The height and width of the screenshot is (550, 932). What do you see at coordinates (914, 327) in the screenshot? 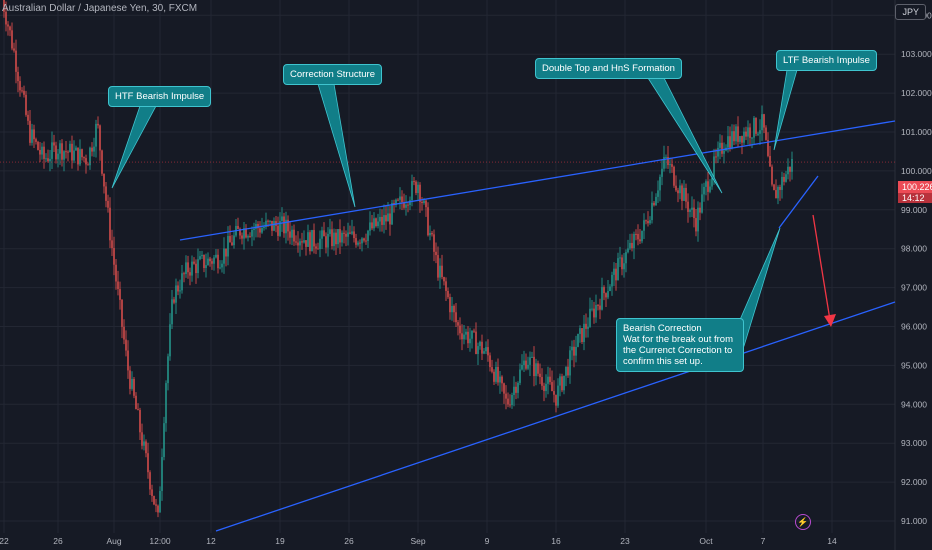
I see `y-tick-label: 96.000` at bounding box center [914, 327].